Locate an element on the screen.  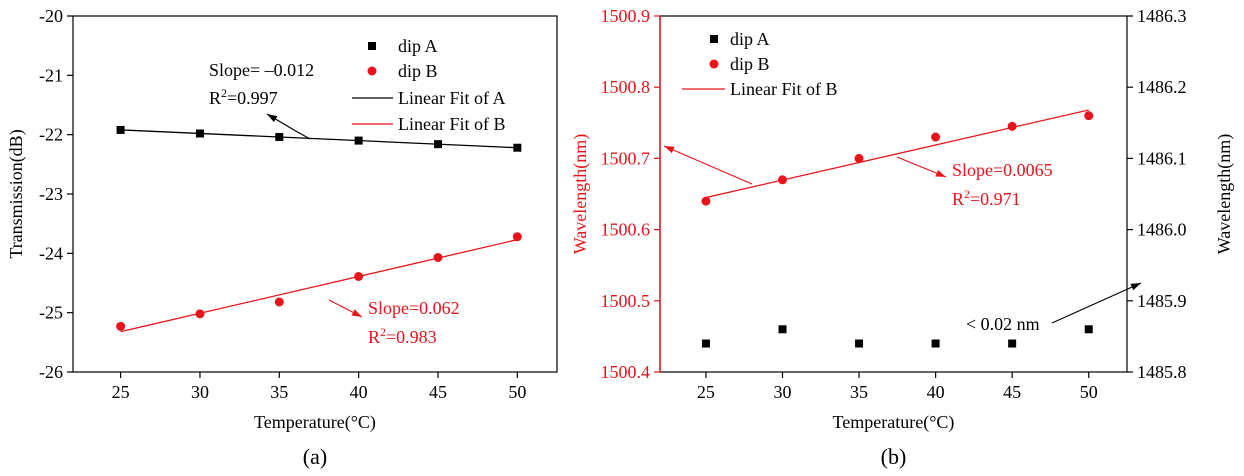
r2-annotation-a-dipB-exponent: 2 is located at coordinates (383, 332).